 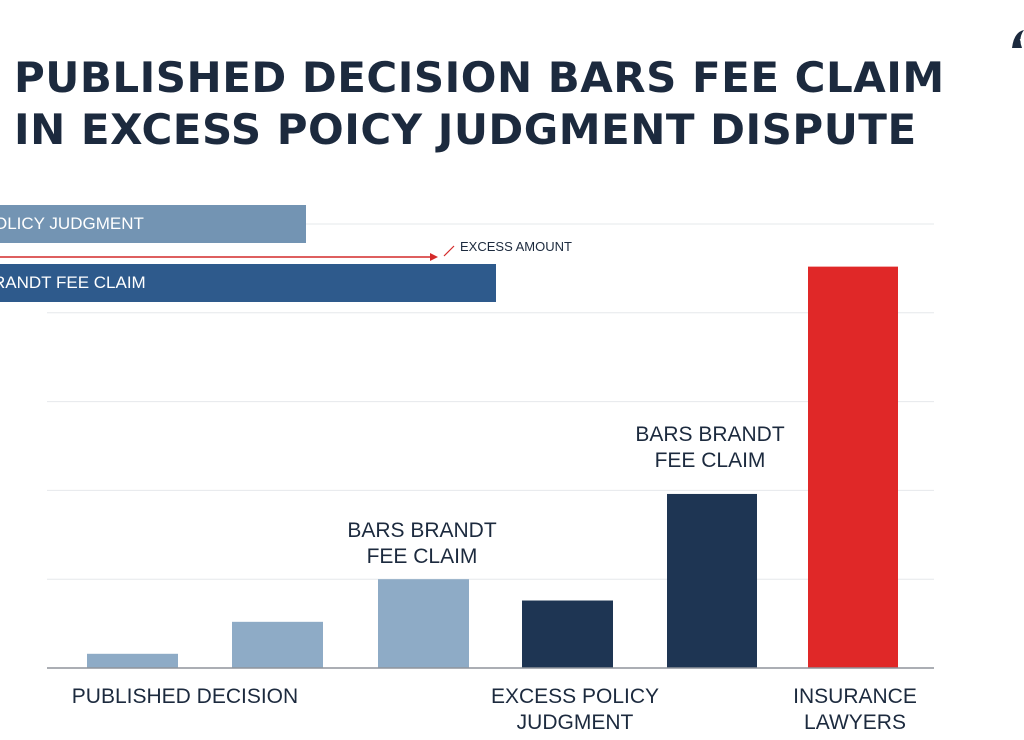 What do you see at coordinates (855, 722) in the screenshot?
I see `category-label-insurance-line-2: LAWYERS` at bounding box center [855, 722].